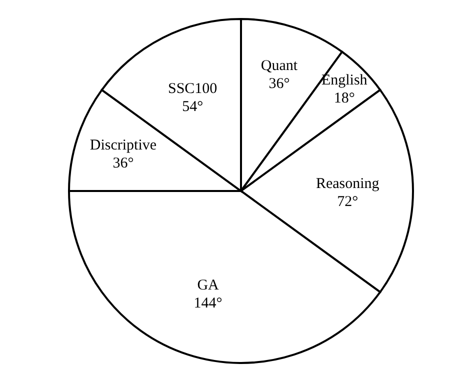  What do you see at coordinates (208, 285) in the screenshot?
I see `slice-label: GA` at bounding box center [208, 285].